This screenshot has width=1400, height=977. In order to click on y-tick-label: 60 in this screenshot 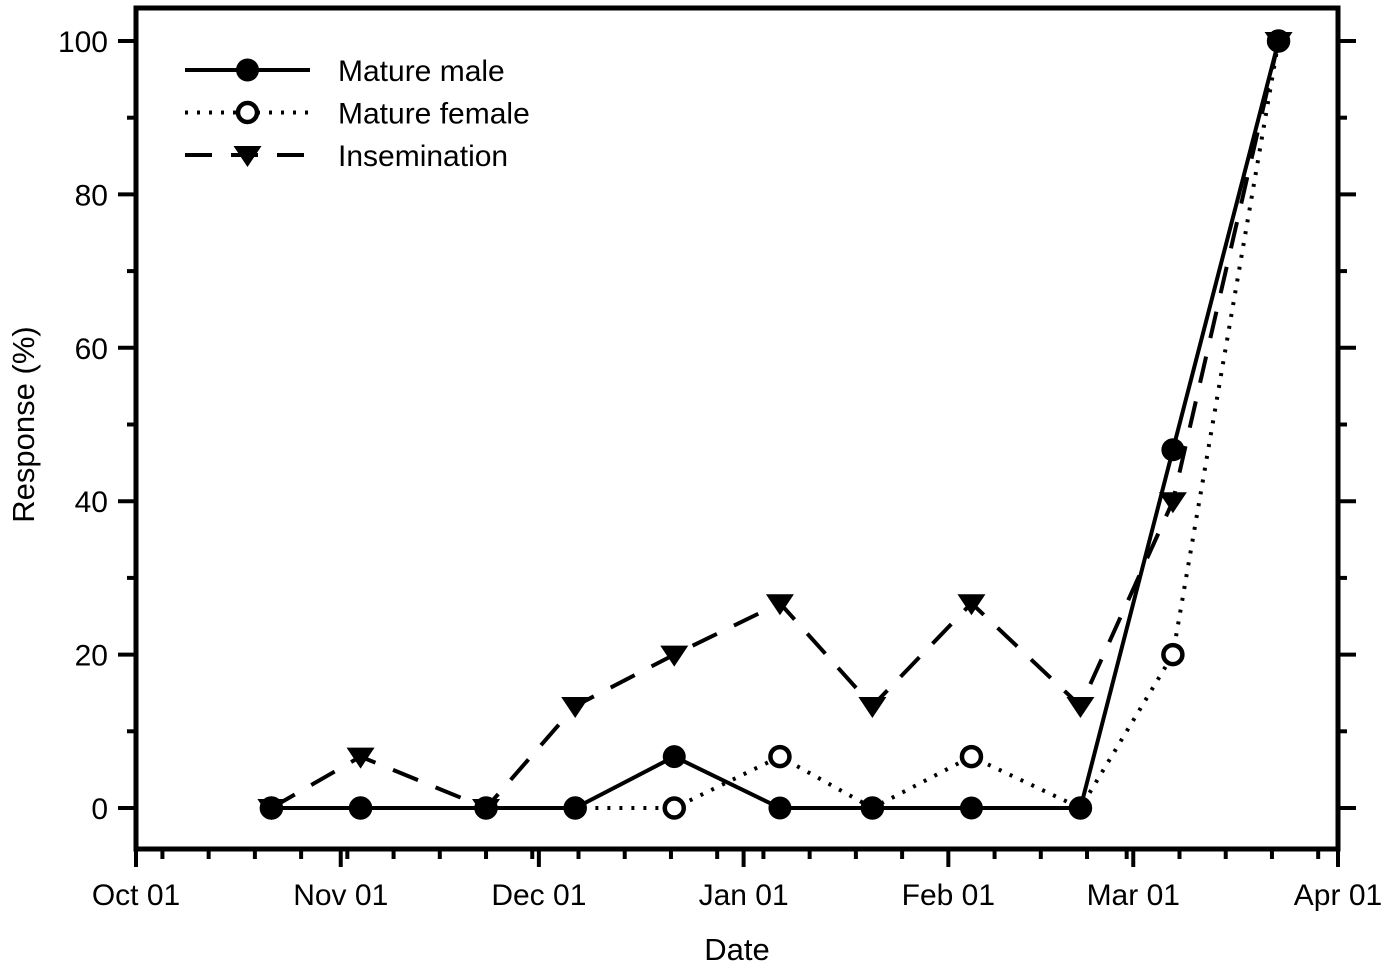, I will do `click(91, 349)`.